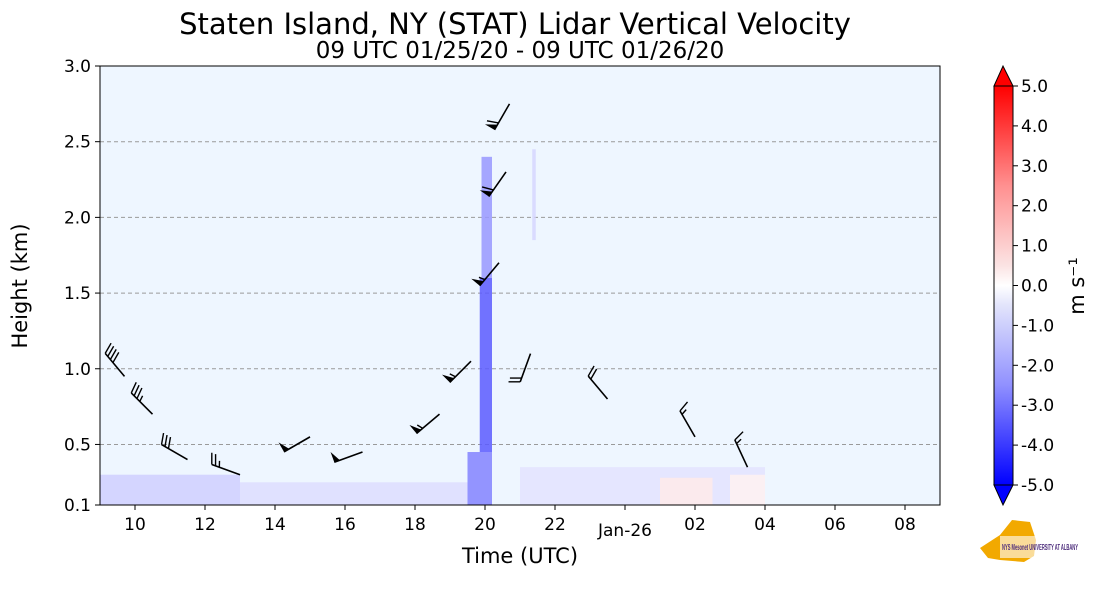 The image size is (1101, 600). What do you see at coordinates (77, 67) in the screenshot?
I see `y-tick-label-6: 3.0` at bounding box center [77, 67].